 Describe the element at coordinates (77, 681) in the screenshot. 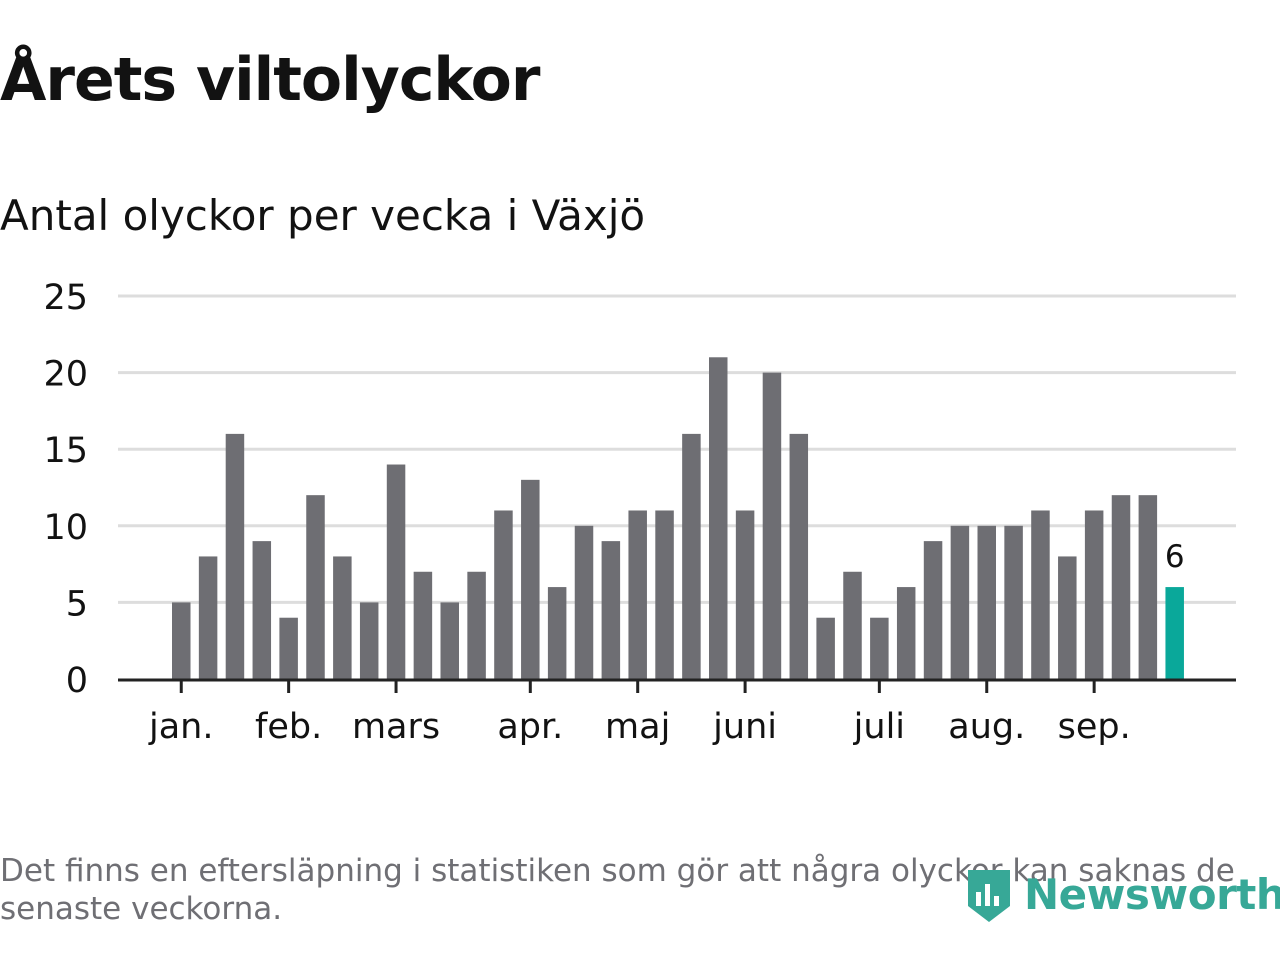

I see `y-tick-label: 0` at that location.